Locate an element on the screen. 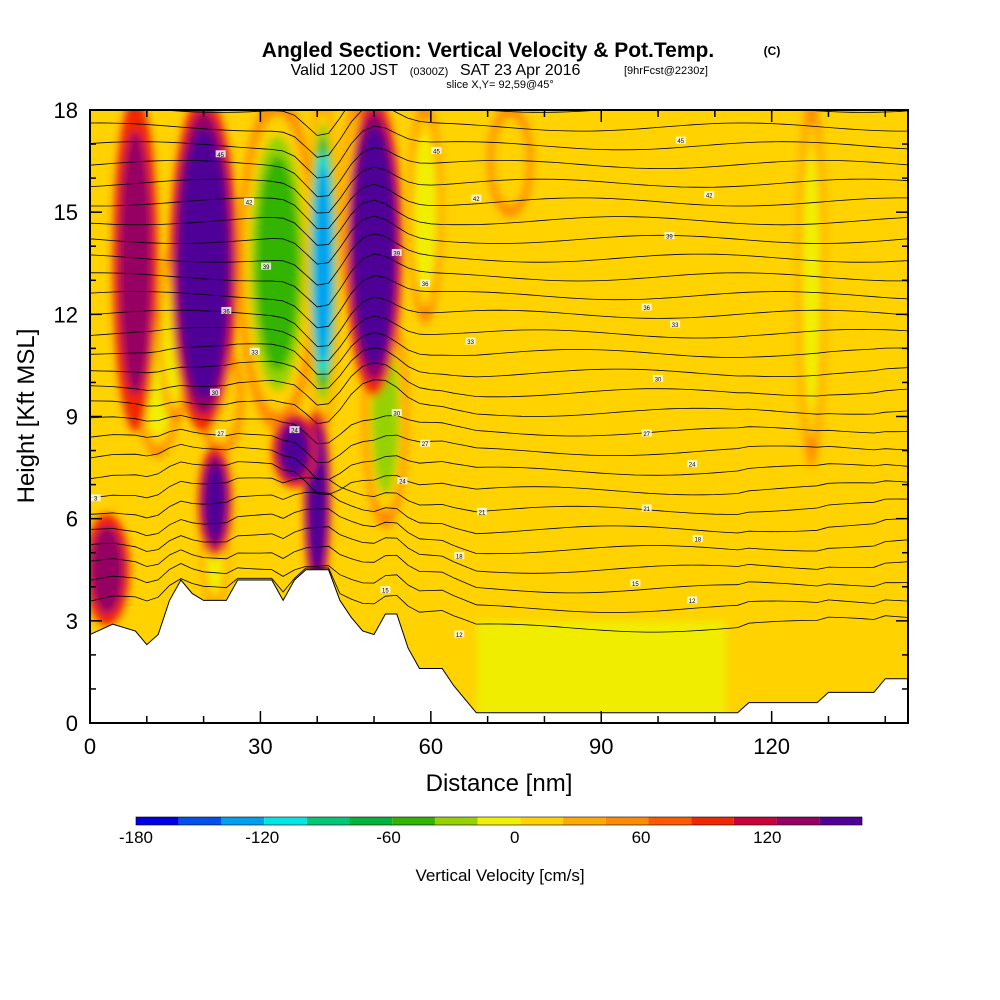 The image size is (1000, 1000). colorbar-tick-label: -180 is located at coordinates (136, 837).